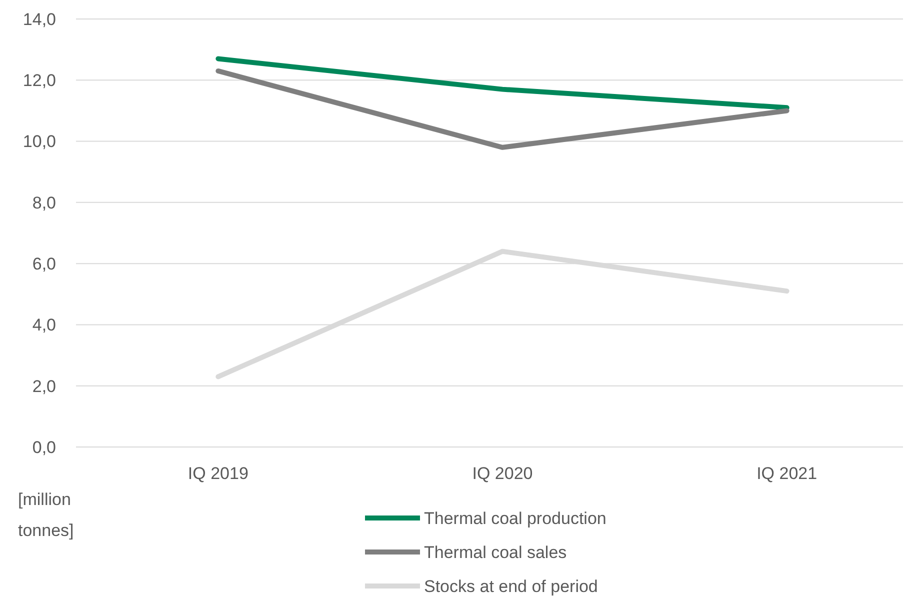 This screenshot has width=911, height=596. Describe the element at coordinates (511, 586) in the screenshot. I see `legend-label: Stocks at end of period` at that location.